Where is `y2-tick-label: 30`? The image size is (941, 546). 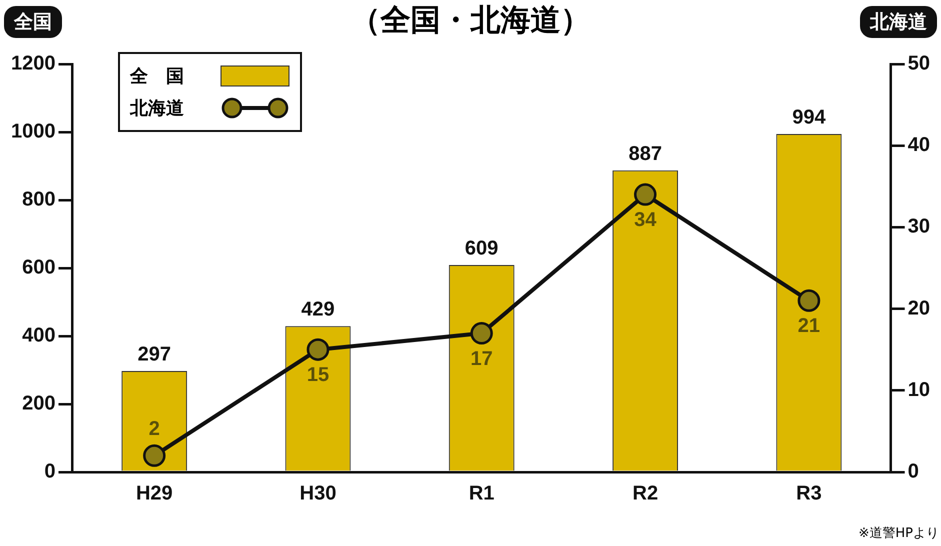
y2-tick-label: 30 is located at coordinates (919, 227).